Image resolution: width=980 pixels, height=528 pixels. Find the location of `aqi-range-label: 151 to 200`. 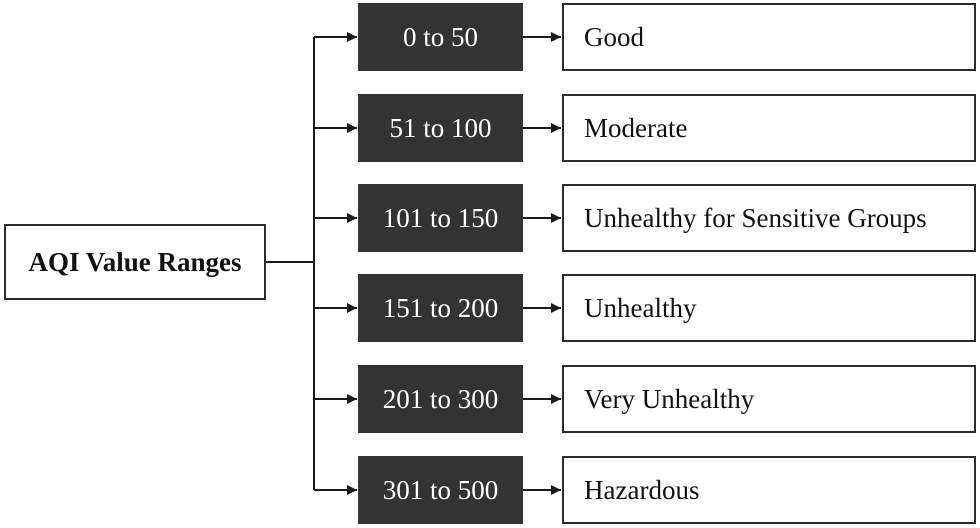

aqi-range-label: 151 to 200 is located at coordinates (440, 307).